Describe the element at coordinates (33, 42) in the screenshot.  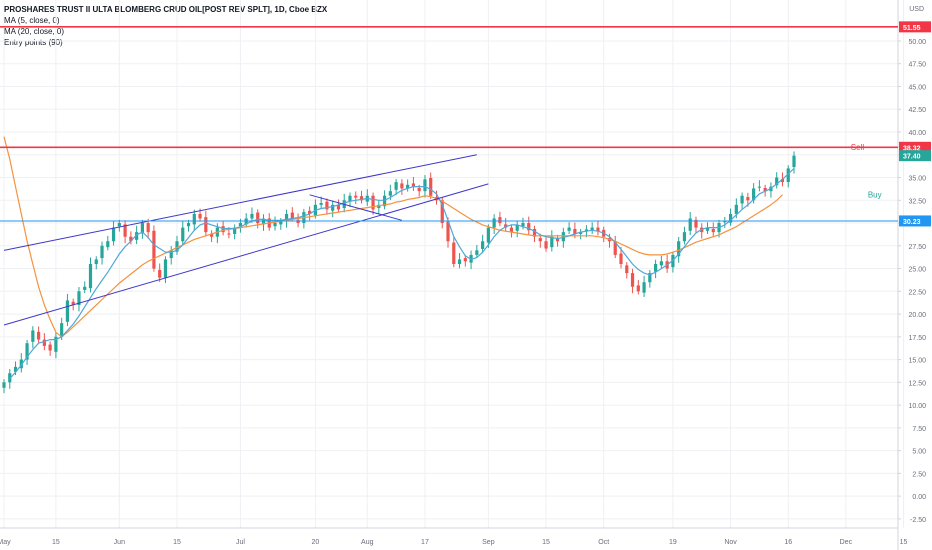
I see `legend-entry-points: Entry points (90)` at that location.